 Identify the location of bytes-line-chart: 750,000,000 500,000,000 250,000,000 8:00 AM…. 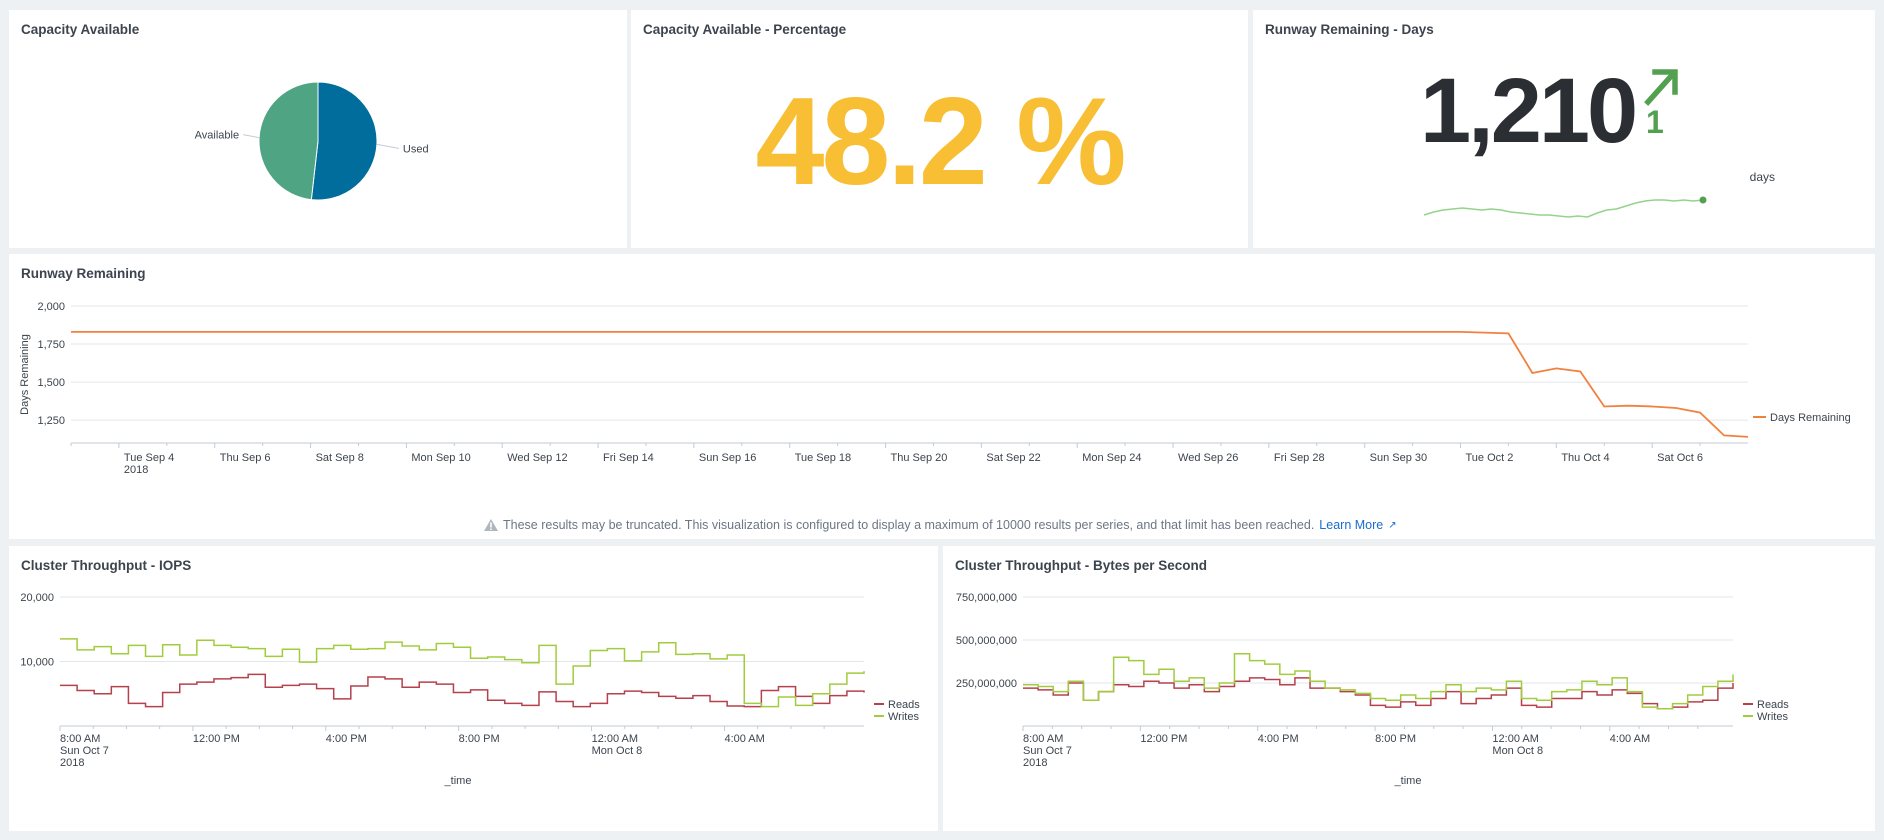
(1372, 689).